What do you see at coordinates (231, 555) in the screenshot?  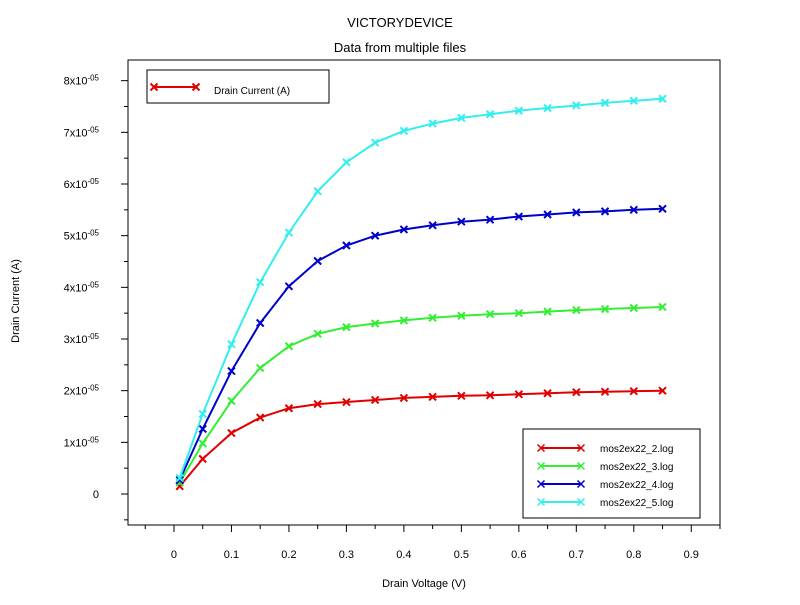 I see `x-tick-label: 0.1` at bounding box center [231, 555].